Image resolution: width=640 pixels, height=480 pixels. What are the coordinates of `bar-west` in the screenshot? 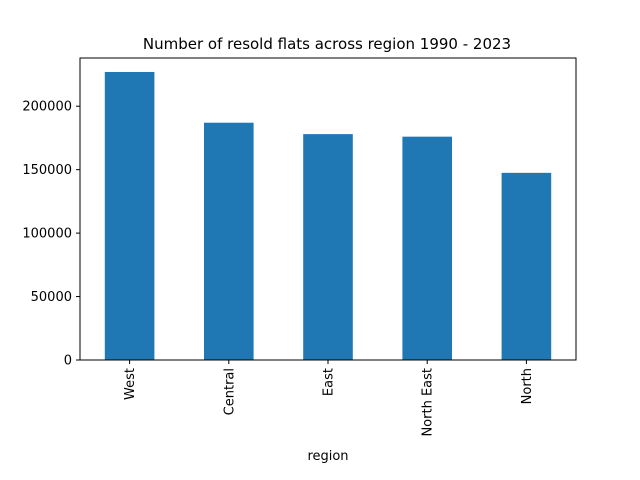 It's located at (129, 216).